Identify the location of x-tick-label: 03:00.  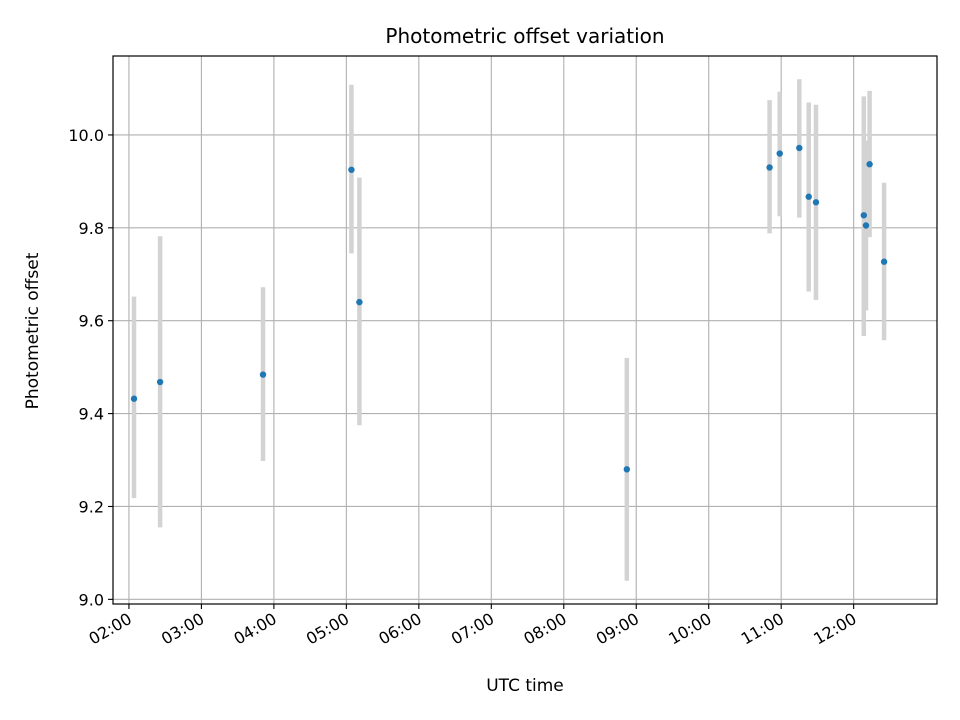
(182, 629).